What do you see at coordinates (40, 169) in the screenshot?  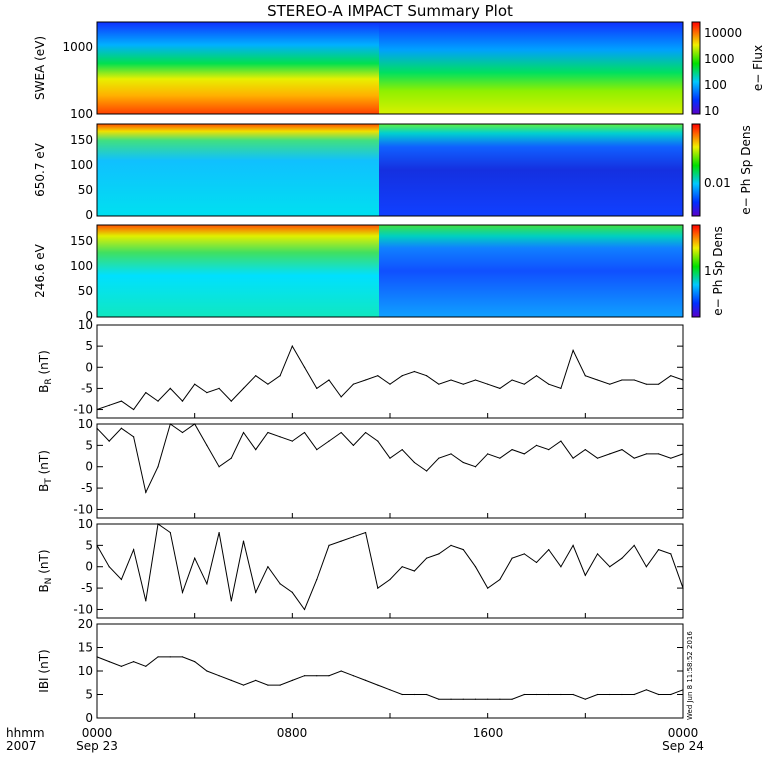 I see `pad650-ylabel: 650.7 eV` at bounding box center [40, 169].